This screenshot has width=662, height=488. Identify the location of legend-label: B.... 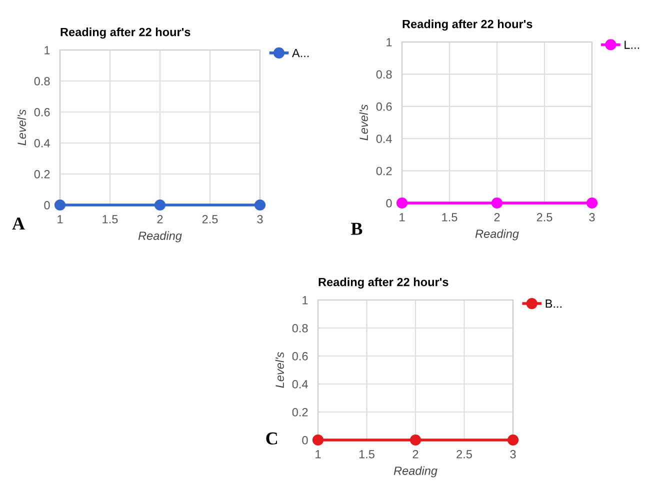
(554, 304).